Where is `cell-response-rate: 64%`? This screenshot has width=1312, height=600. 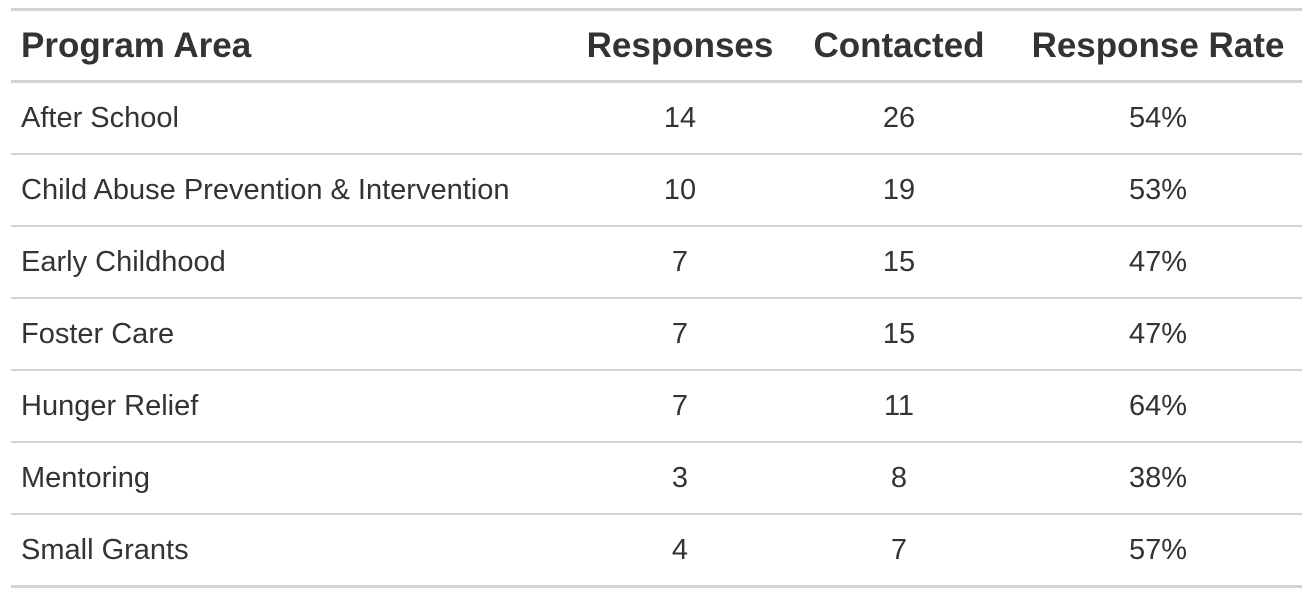
cell-response-rate: 64% is located at coordinates (1158, 405).